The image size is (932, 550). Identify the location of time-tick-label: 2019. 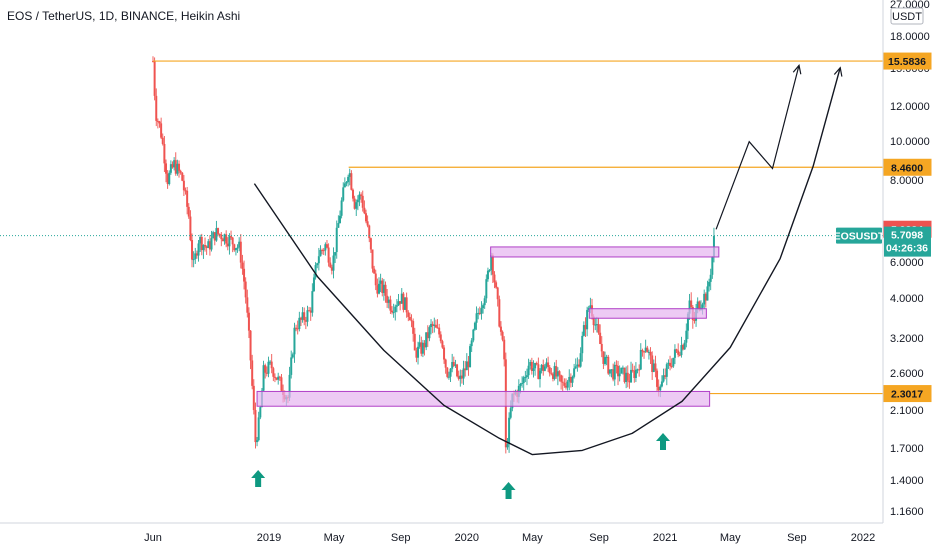
(269, 538).